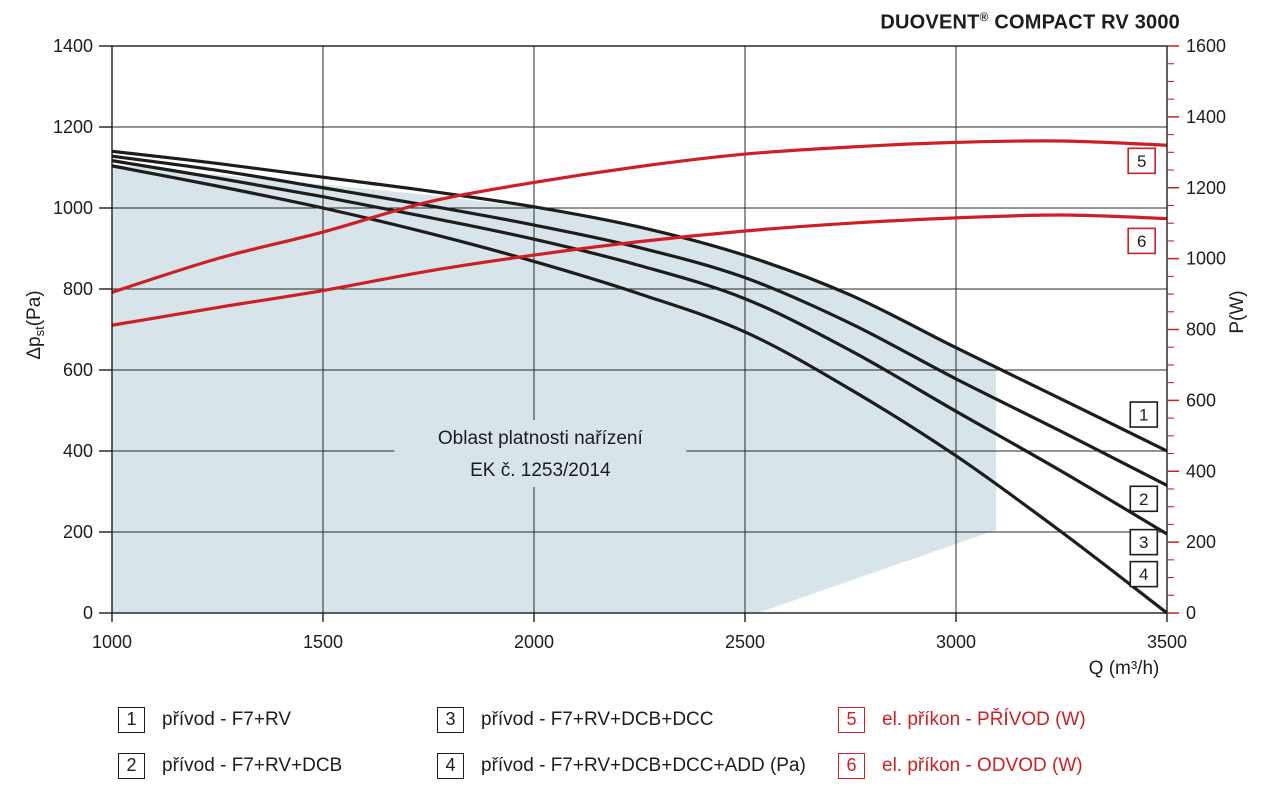 The height and width of the screenshot is (797, 1271). I want to click on legend-item-3: 3 přívod - F7+RV+DCB+DCC, so click(575, 719).